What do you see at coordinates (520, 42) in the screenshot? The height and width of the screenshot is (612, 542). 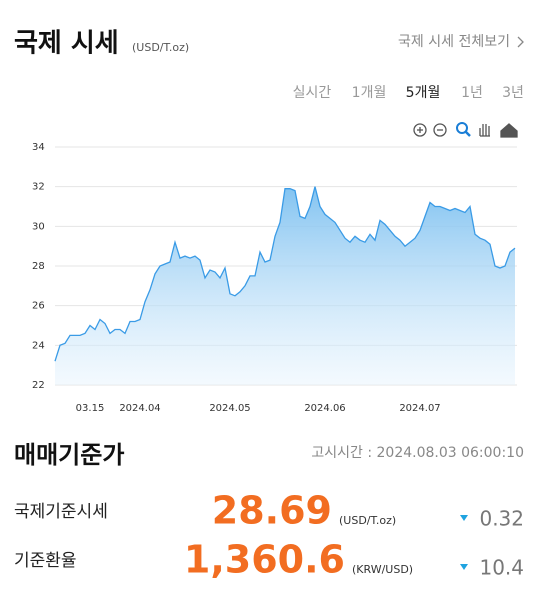 I see `chevron` at bounding box center [520, 42].